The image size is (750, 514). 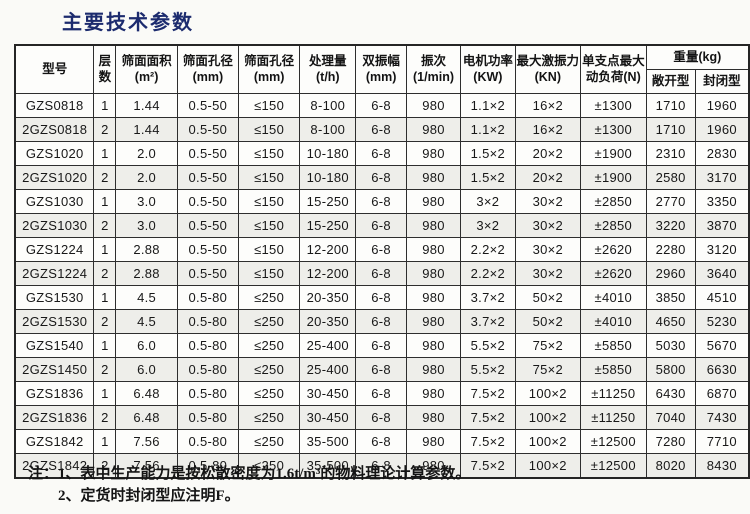 What do you see at coordinates (722, 249) in the screenshot?
I see `value-cell: 3120` at bounding box center [722, 249].